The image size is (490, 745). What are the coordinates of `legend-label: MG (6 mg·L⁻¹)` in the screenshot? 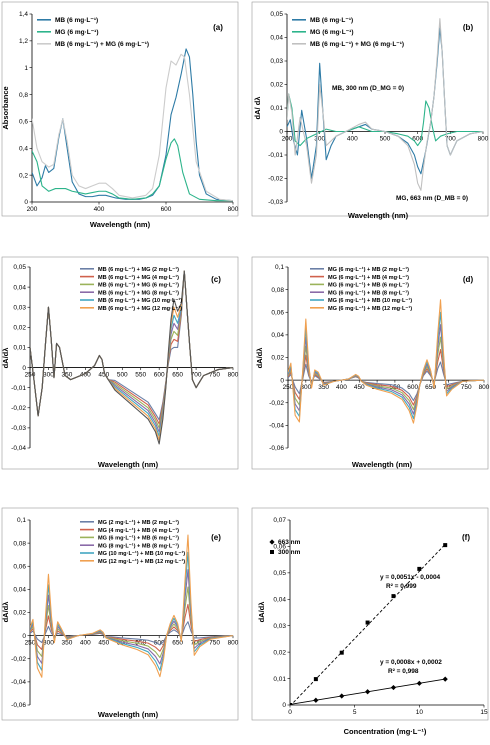 It's located at (77, 32).